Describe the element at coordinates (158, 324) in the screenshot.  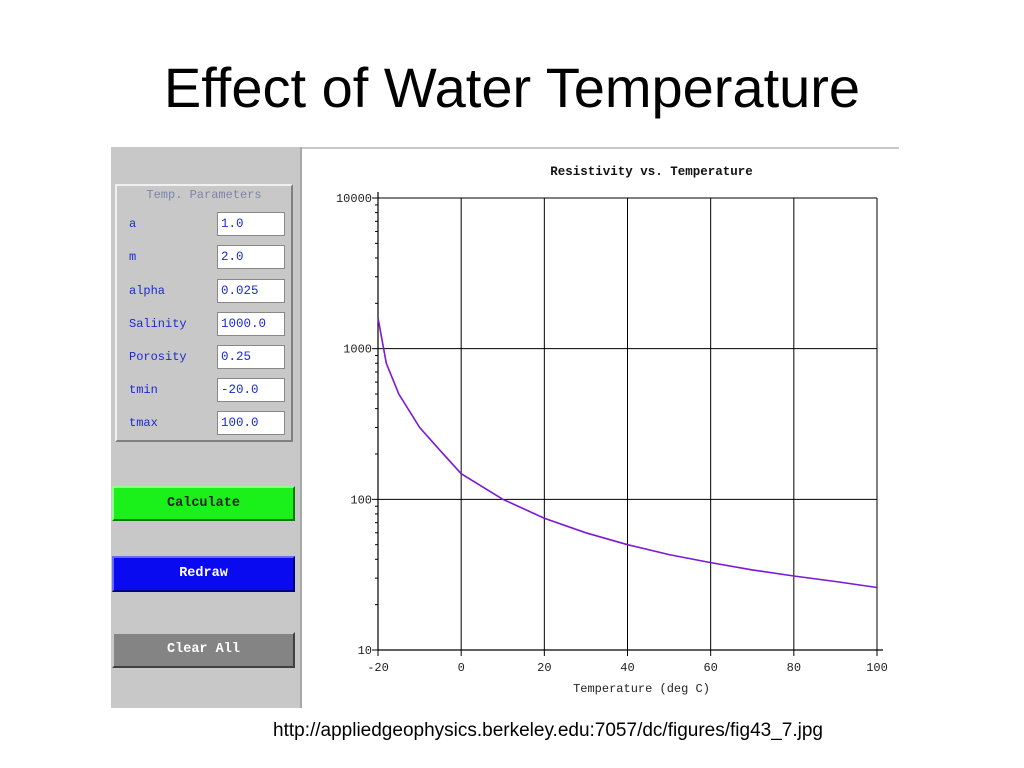
I see `param-label-salinity: Salinity` at that location.